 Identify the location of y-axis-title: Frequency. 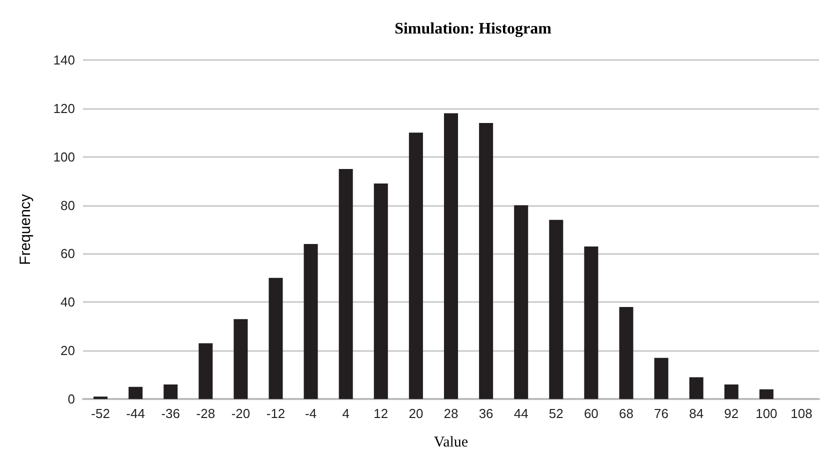
(25, 229).